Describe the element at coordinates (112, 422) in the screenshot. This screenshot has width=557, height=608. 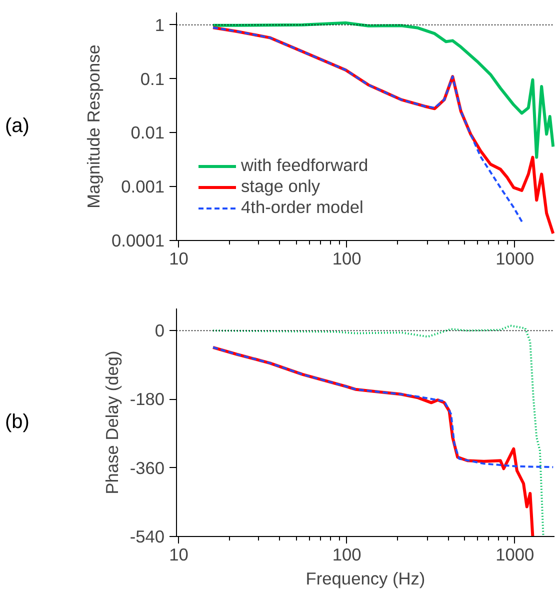
I see `y-axis-title: Phase Delay (deg)` at that location.